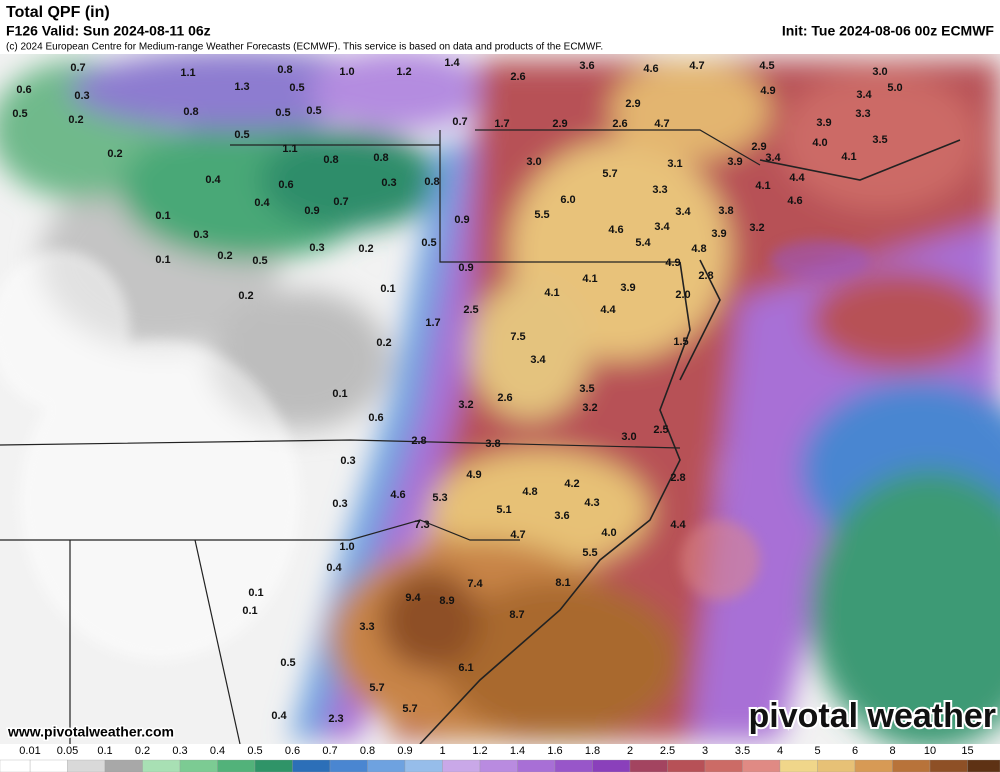 The image size is (1000, 772). Describe the element at coordinates (674, 164) in the screenshot. I see `qpf-label: 3.1` at that location.